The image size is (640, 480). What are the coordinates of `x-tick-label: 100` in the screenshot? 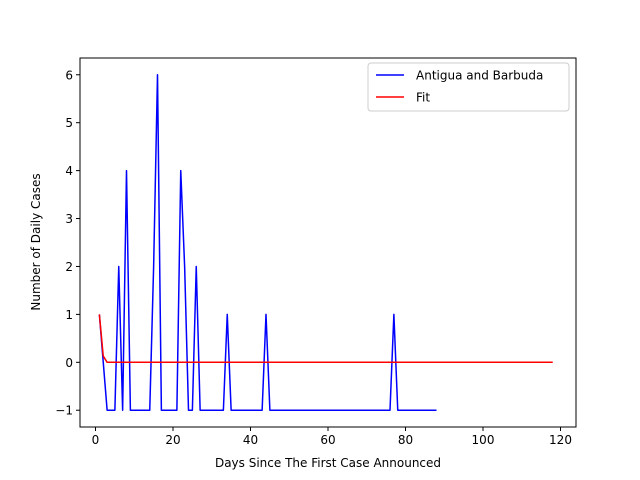 It's located at (483, 440).